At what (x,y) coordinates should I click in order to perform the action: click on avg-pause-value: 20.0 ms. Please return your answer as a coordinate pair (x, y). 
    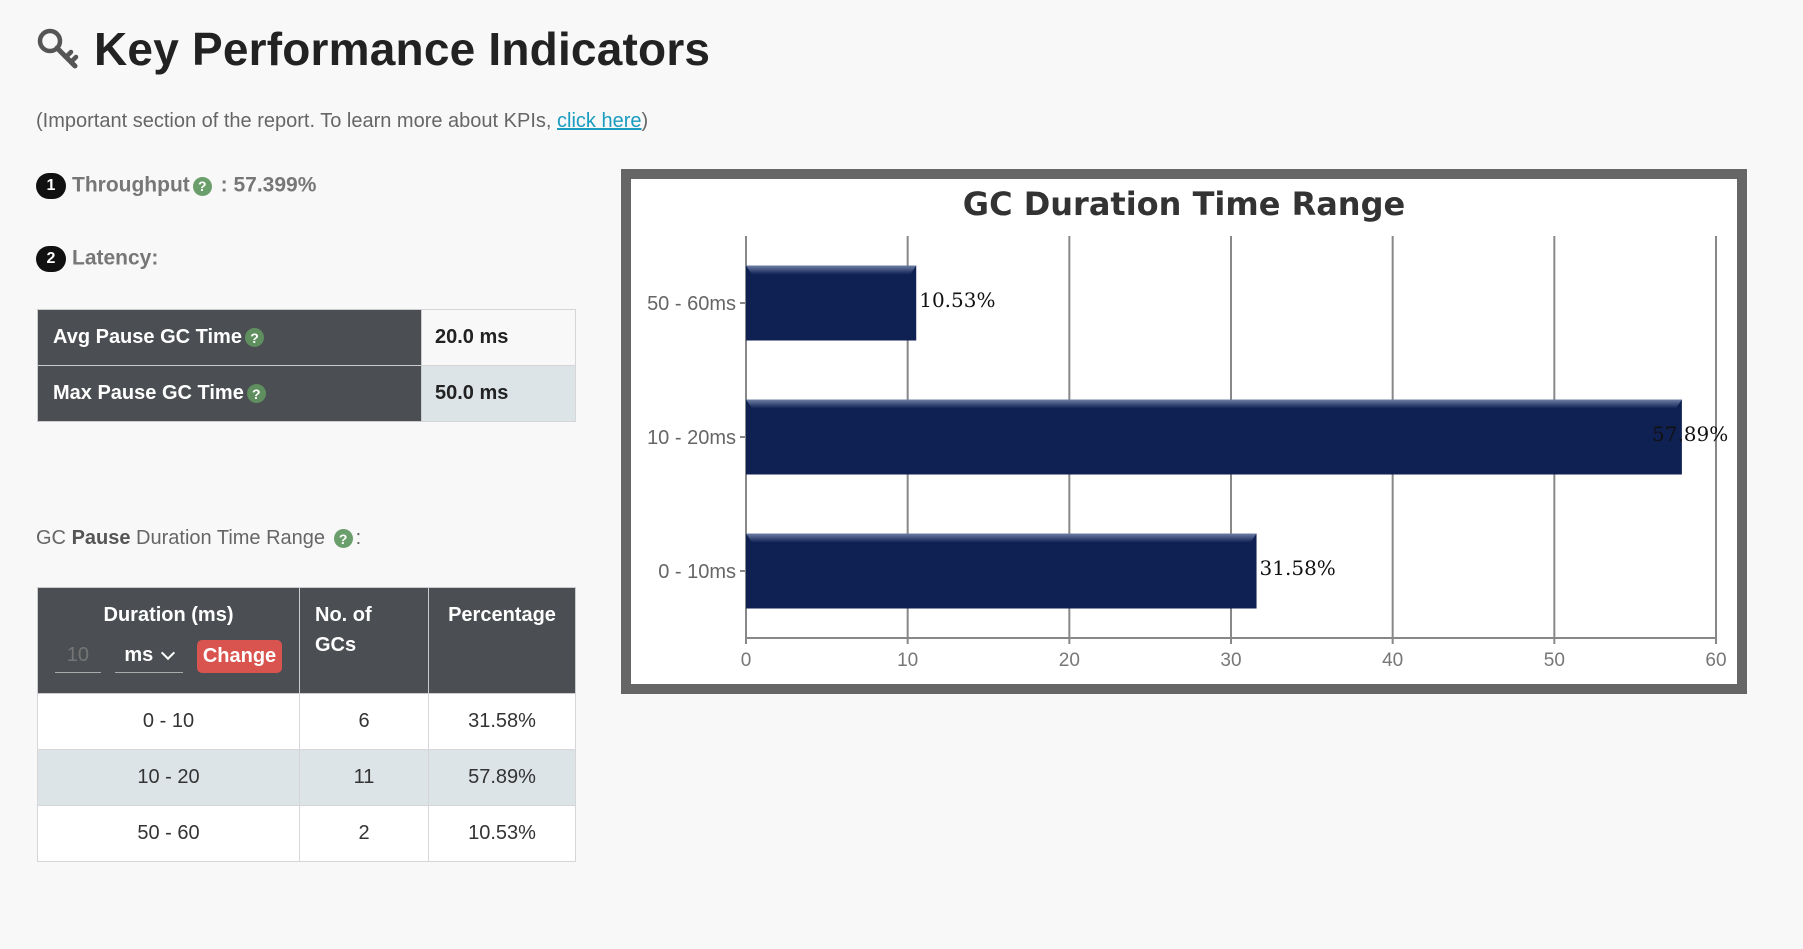
    Looking at the image, I should click on (498, 337).